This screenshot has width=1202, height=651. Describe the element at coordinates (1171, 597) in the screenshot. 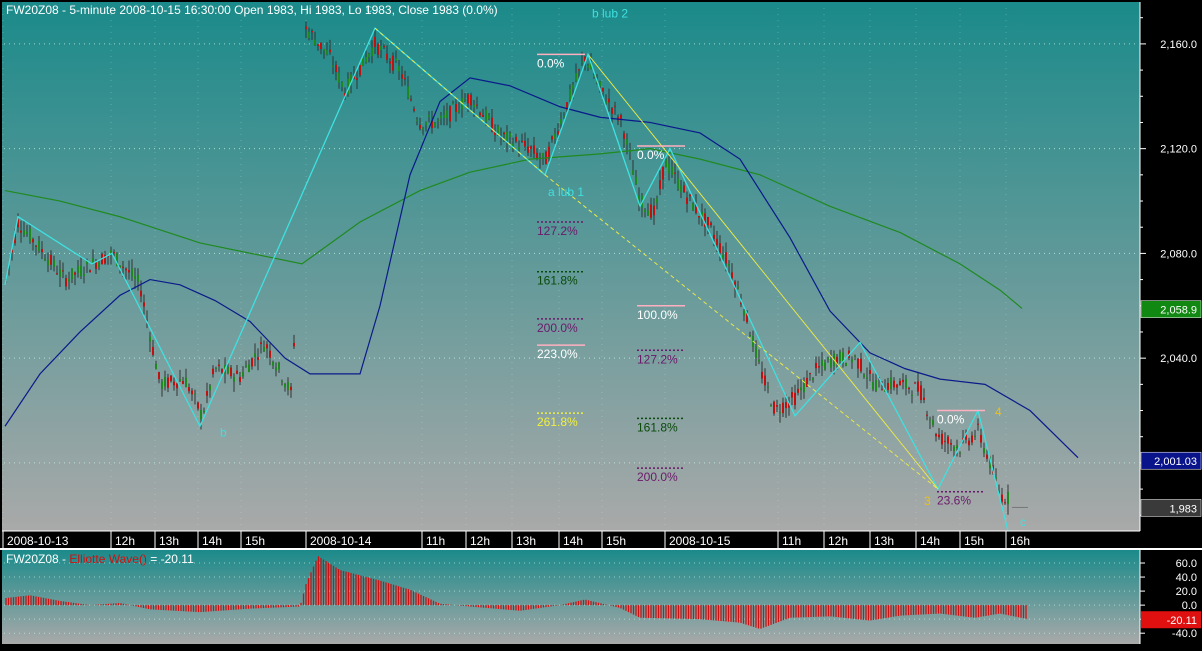

I see `oscillator-axis` at that location.